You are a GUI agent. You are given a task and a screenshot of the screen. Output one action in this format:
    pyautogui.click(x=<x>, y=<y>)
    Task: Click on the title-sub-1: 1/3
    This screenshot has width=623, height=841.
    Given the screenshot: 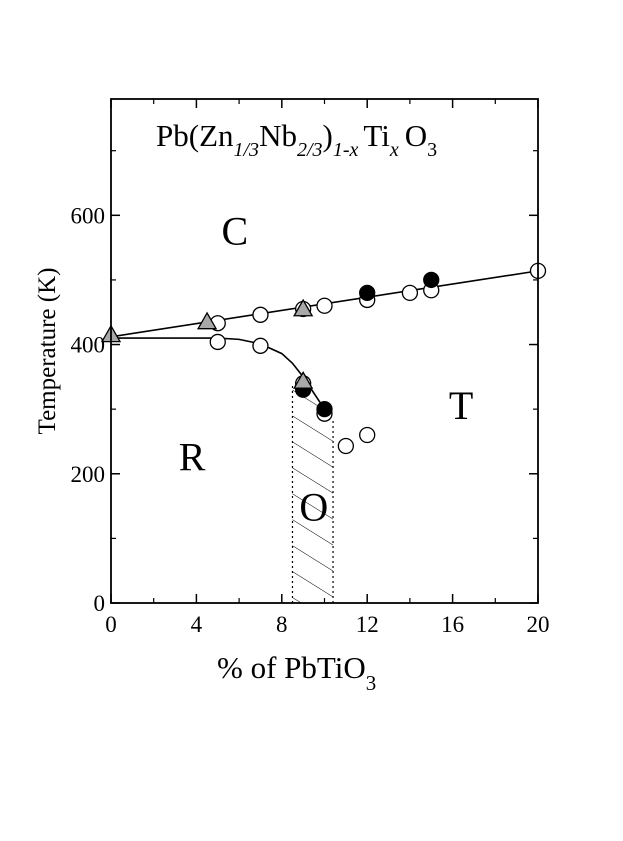 What is the action you would take?
    pyautogui.click(x=247, y=150)
    